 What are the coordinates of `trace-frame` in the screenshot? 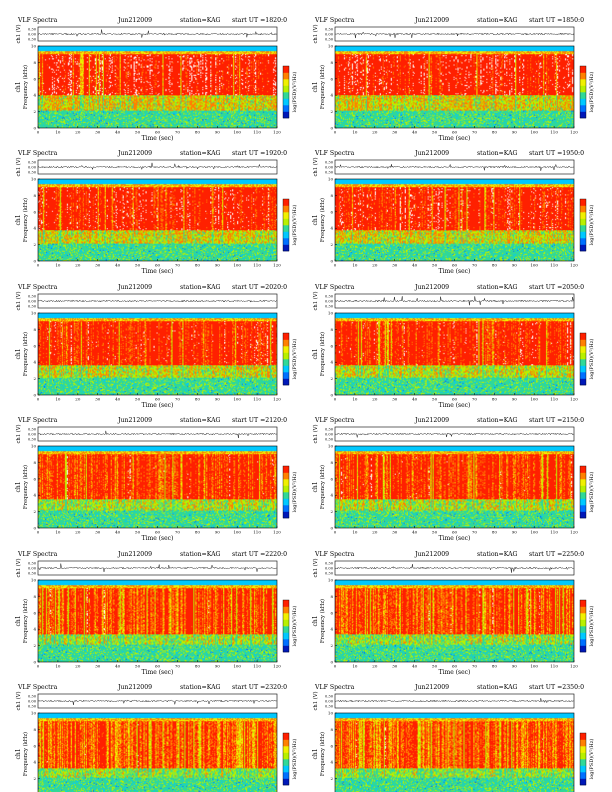 It's located at (454, 167).